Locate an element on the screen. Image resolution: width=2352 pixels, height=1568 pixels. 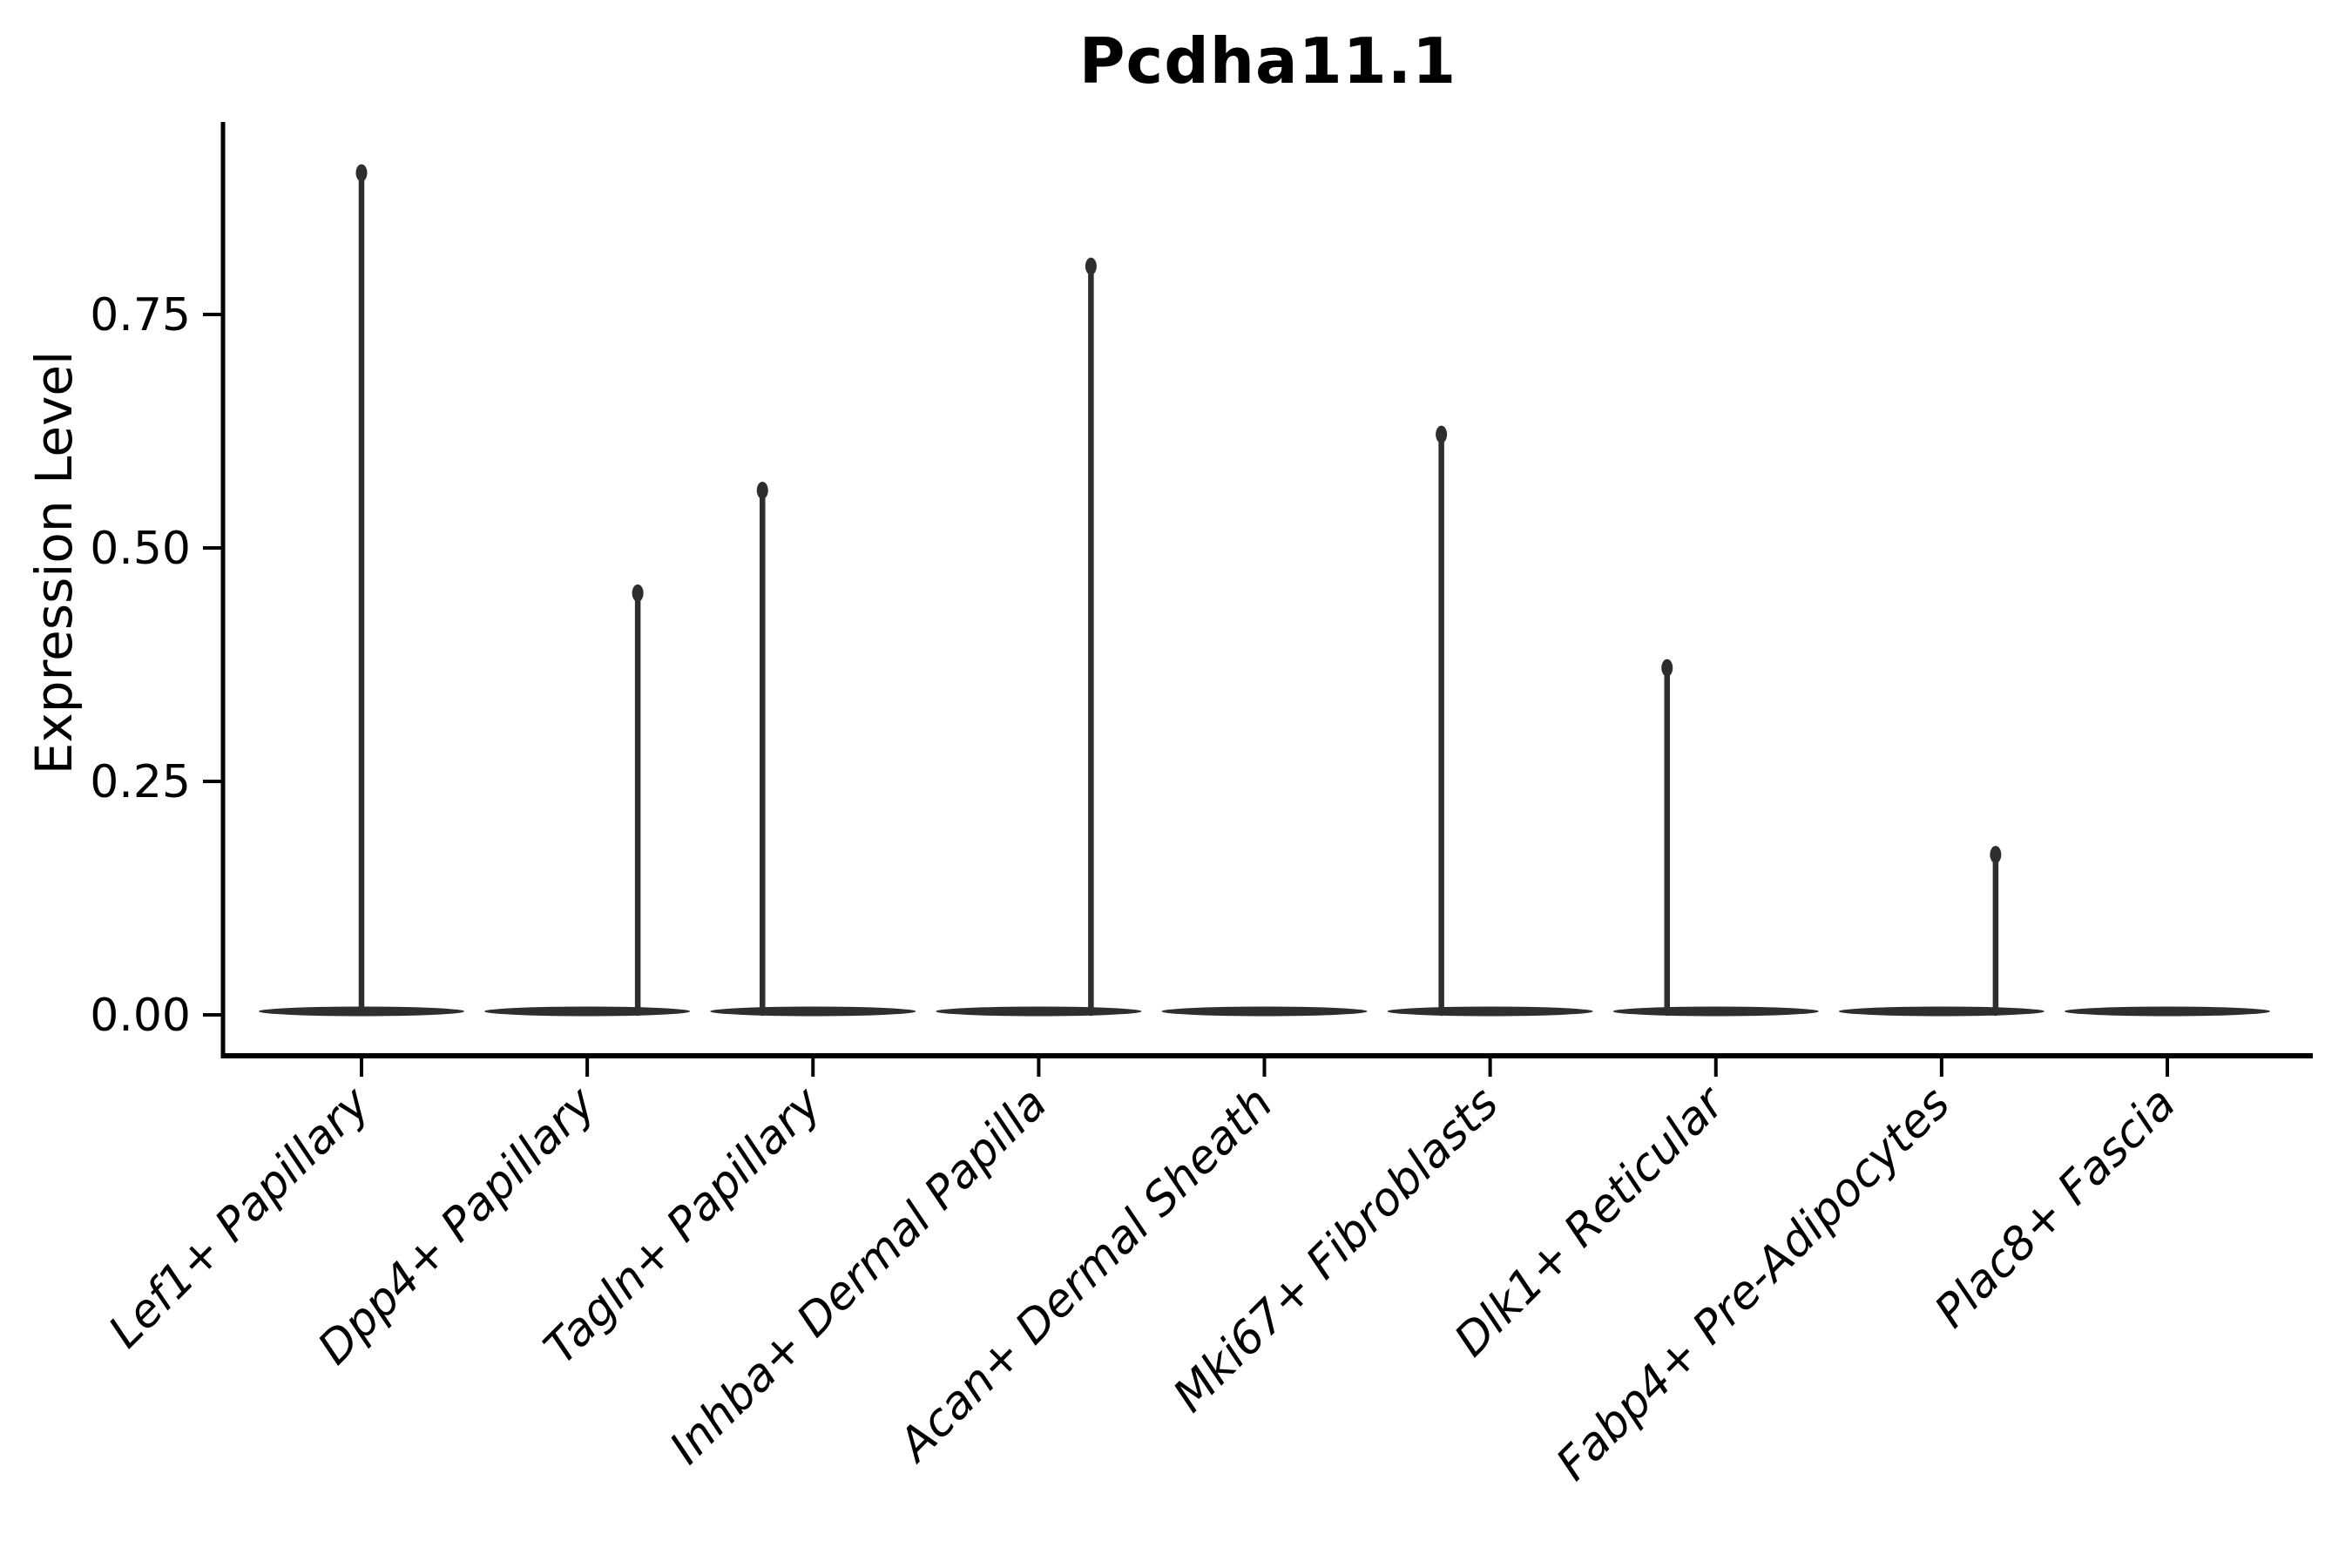
y-tick-label: 0.75 is located at coordinates (140, 315).